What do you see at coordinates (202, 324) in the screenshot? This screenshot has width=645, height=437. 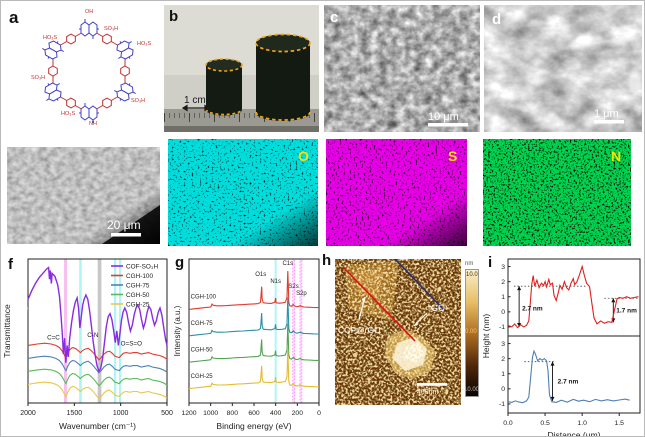 I see `series-label: CGH-75` at bounding box center [202, 324].